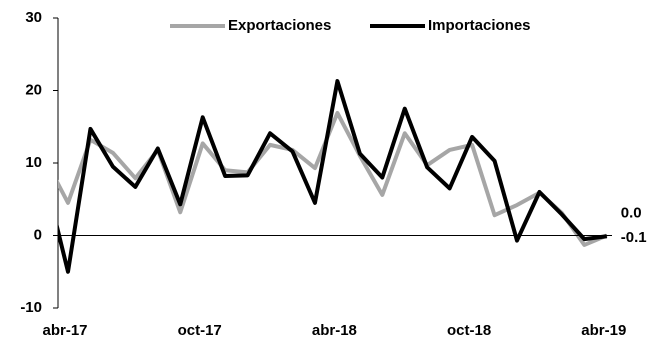  Describe the element at coordinates (479, 25) in the screenshot. I see `legend-label: Importaciones` at that location.